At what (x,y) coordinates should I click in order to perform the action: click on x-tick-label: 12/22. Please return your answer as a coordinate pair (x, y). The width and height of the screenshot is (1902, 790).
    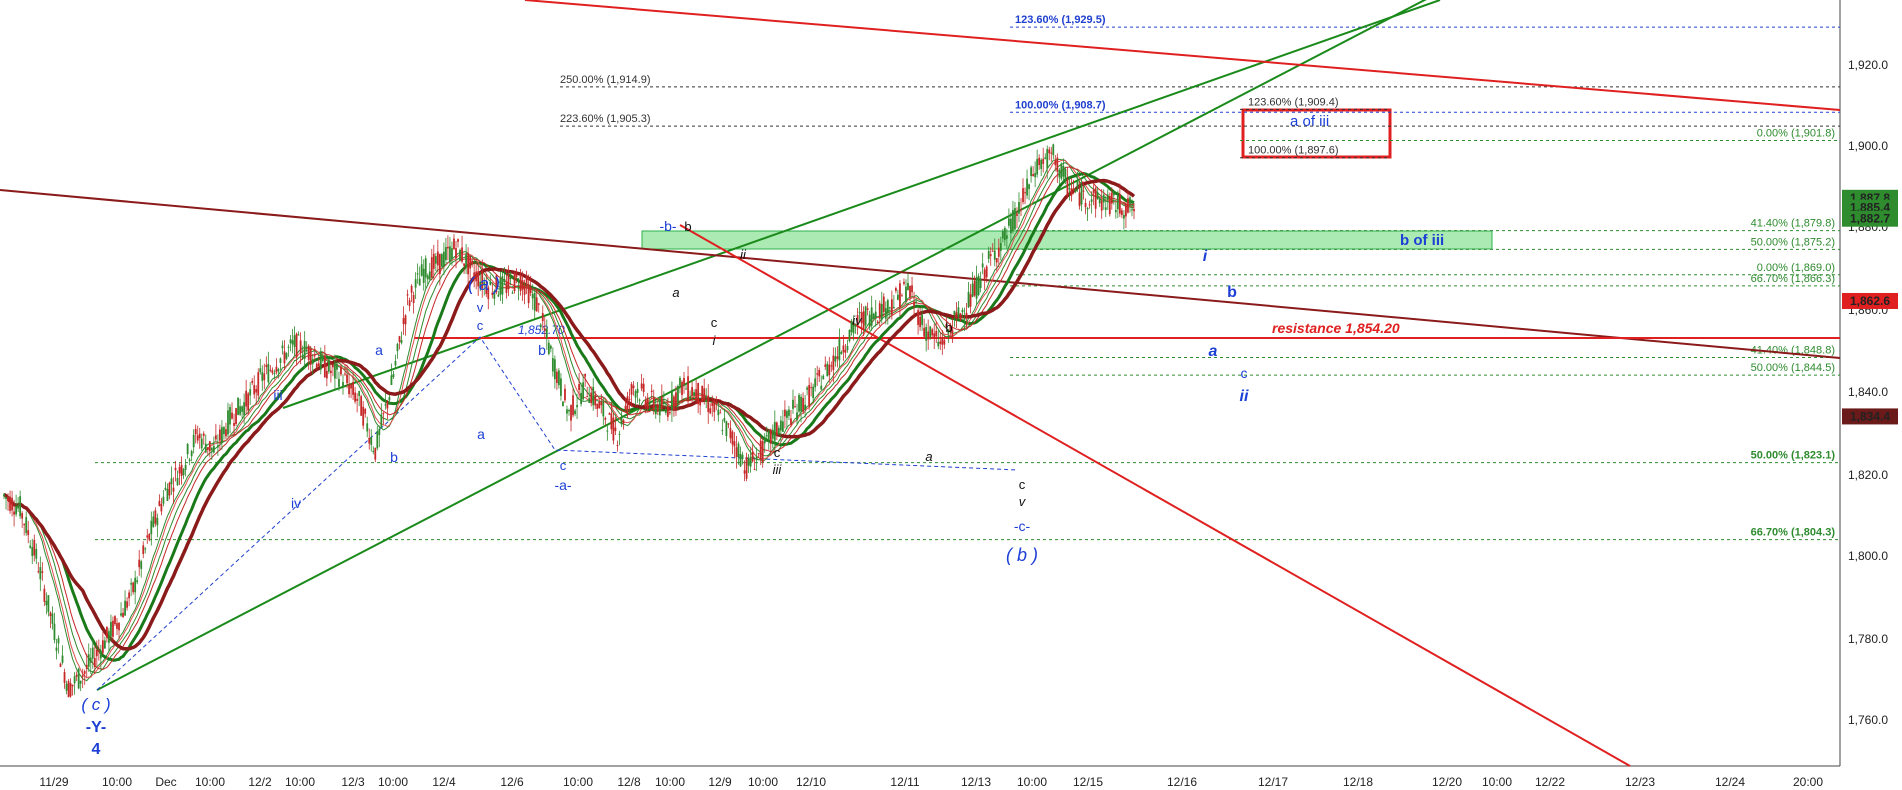
    Looking at the image, I should click on (1550, 782).